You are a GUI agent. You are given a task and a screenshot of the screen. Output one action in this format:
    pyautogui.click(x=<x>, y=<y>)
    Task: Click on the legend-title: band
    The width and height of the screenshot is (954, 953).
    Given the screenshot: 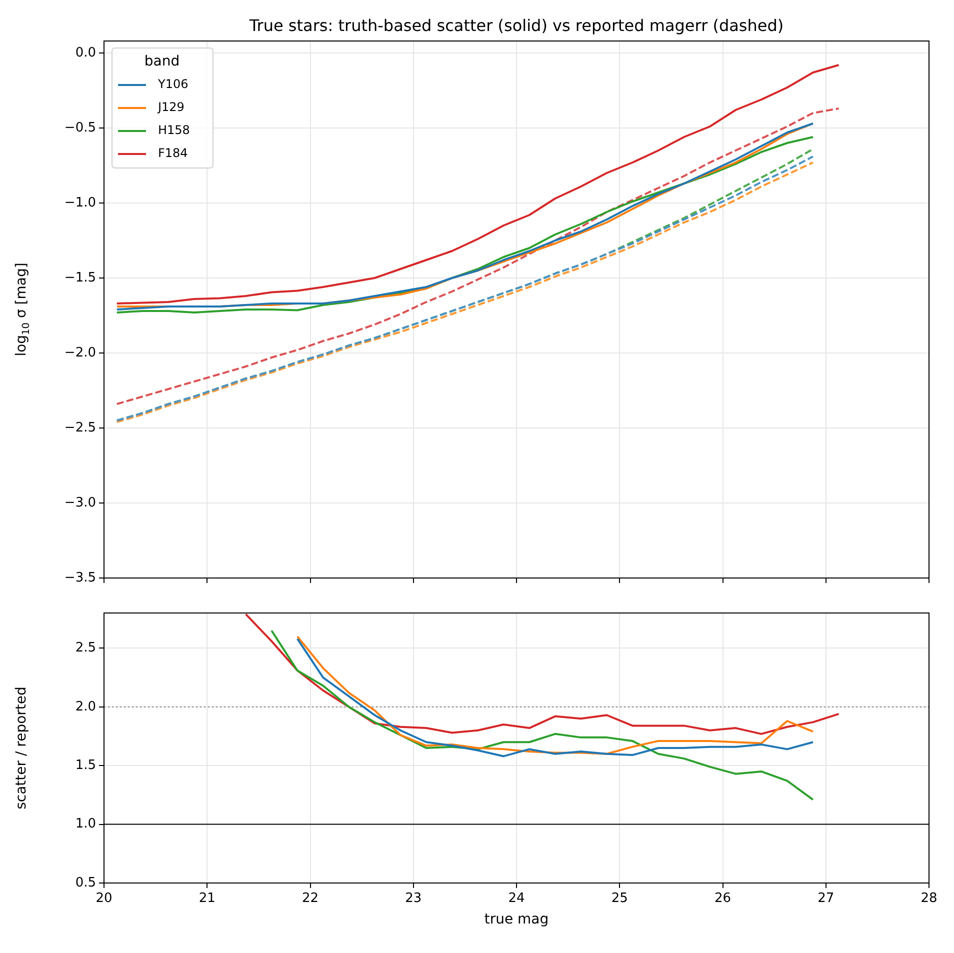 What is the action you would take?
    pyautogui.click(x=162, y=62)
    